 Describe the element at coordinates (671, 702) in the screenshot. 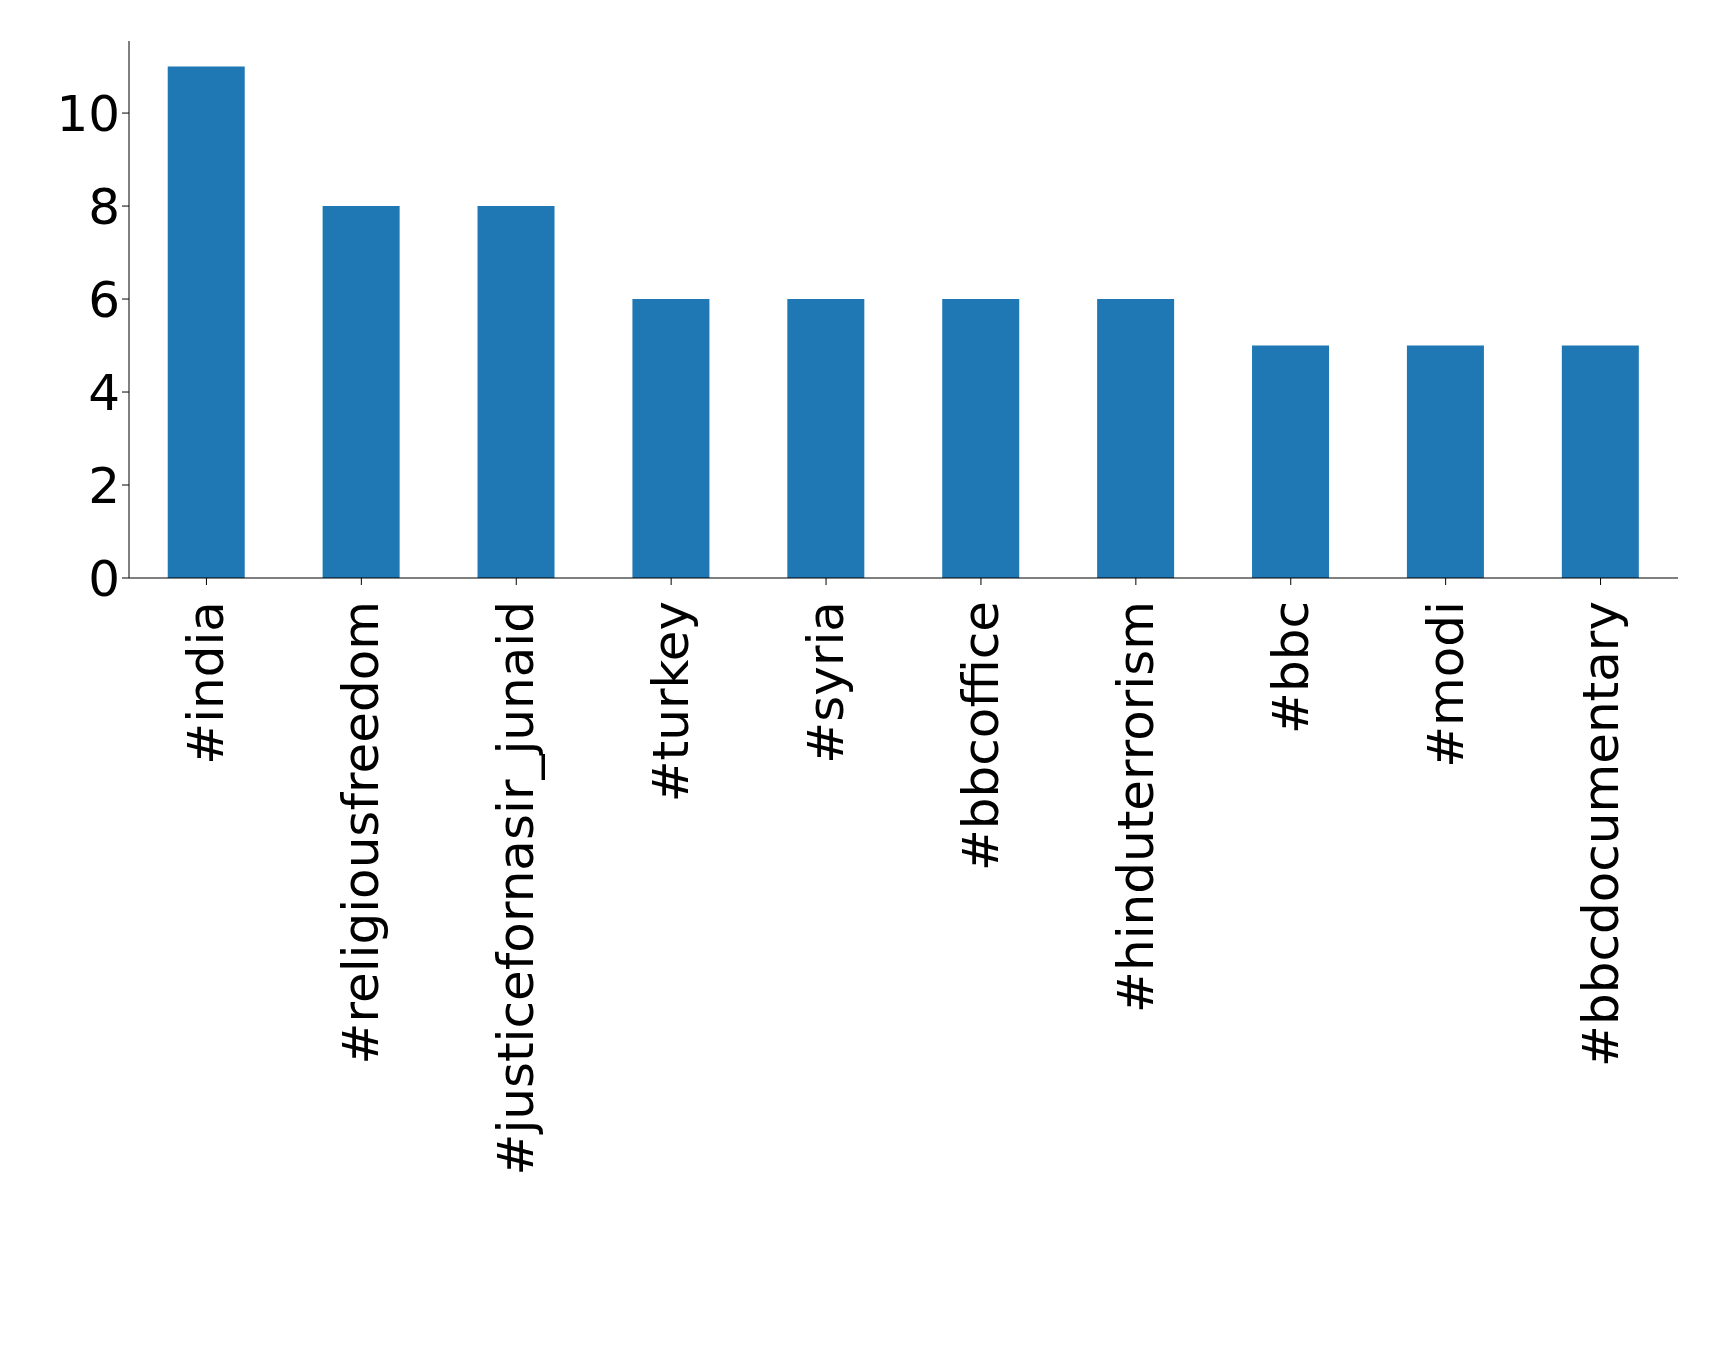

I see `x-tick-label: #turkey` at that location.